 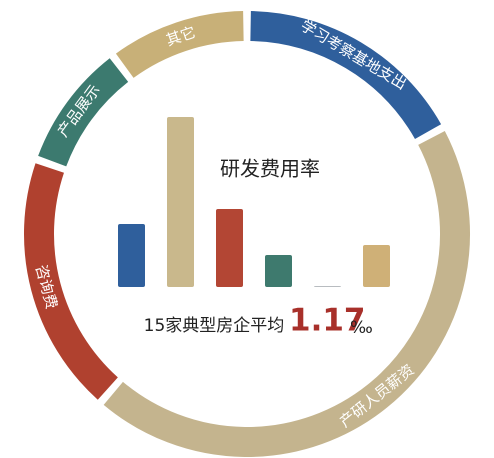 What do you see at coordinates (214, 326) in the screenshot?
I see `annotation: 15家典型房企平均` at bounding box center [214, 326].